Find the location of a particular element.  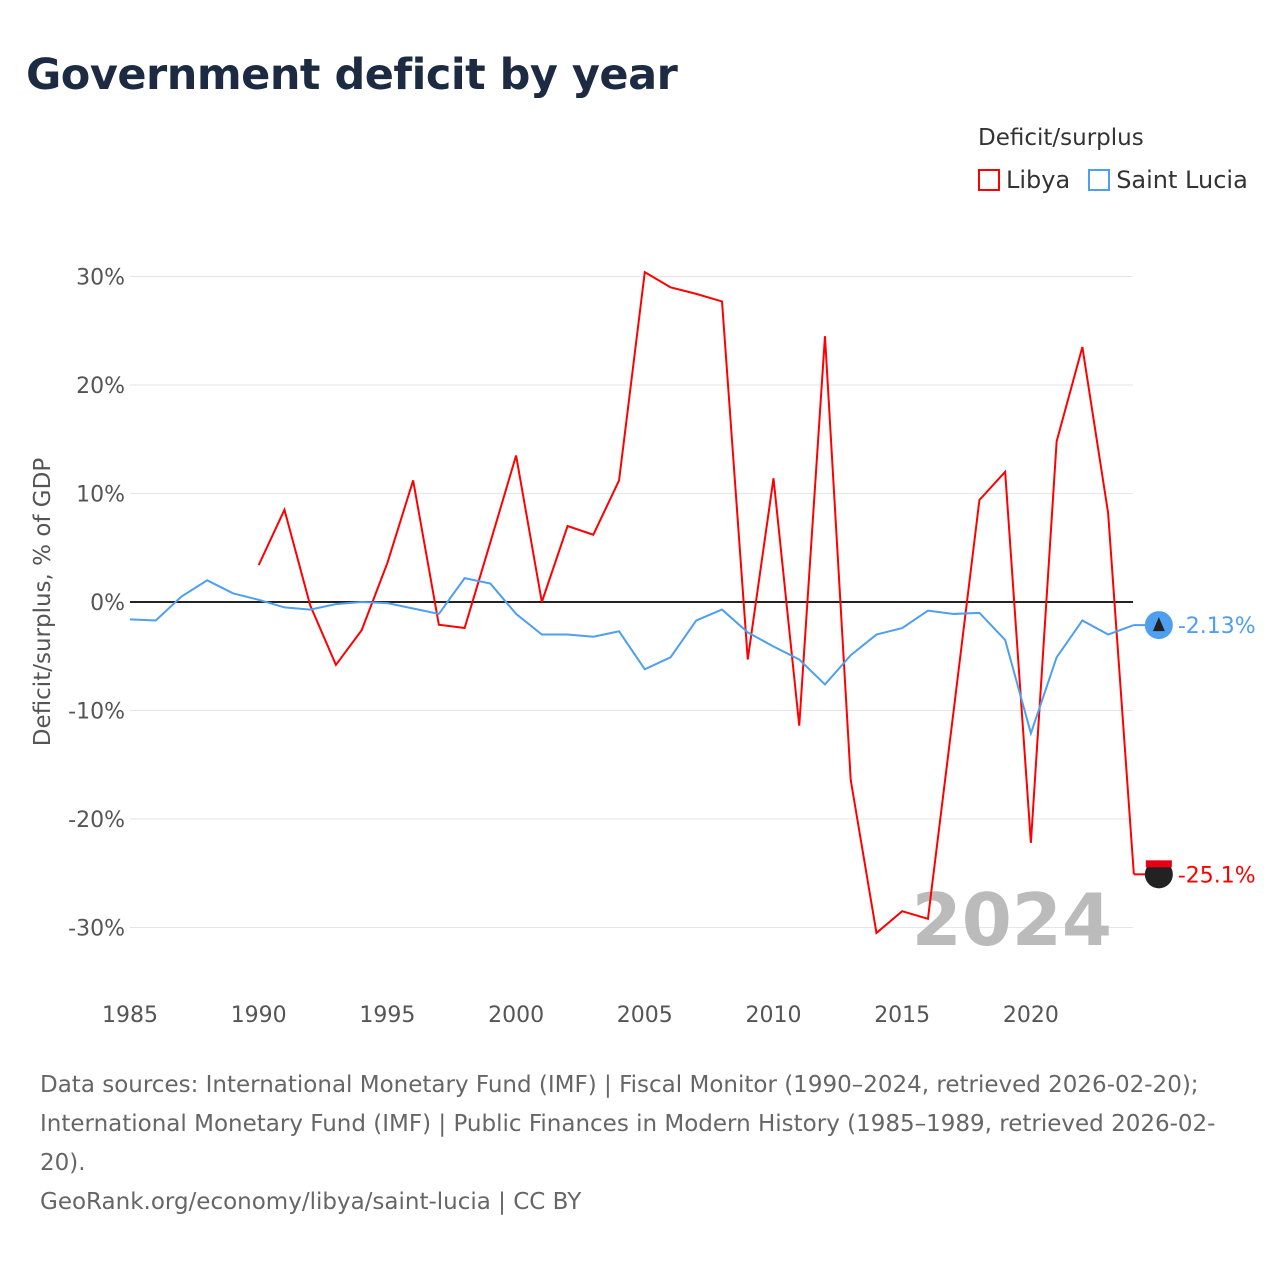

legend-label: Libya is located at coordinates (1038, 180).